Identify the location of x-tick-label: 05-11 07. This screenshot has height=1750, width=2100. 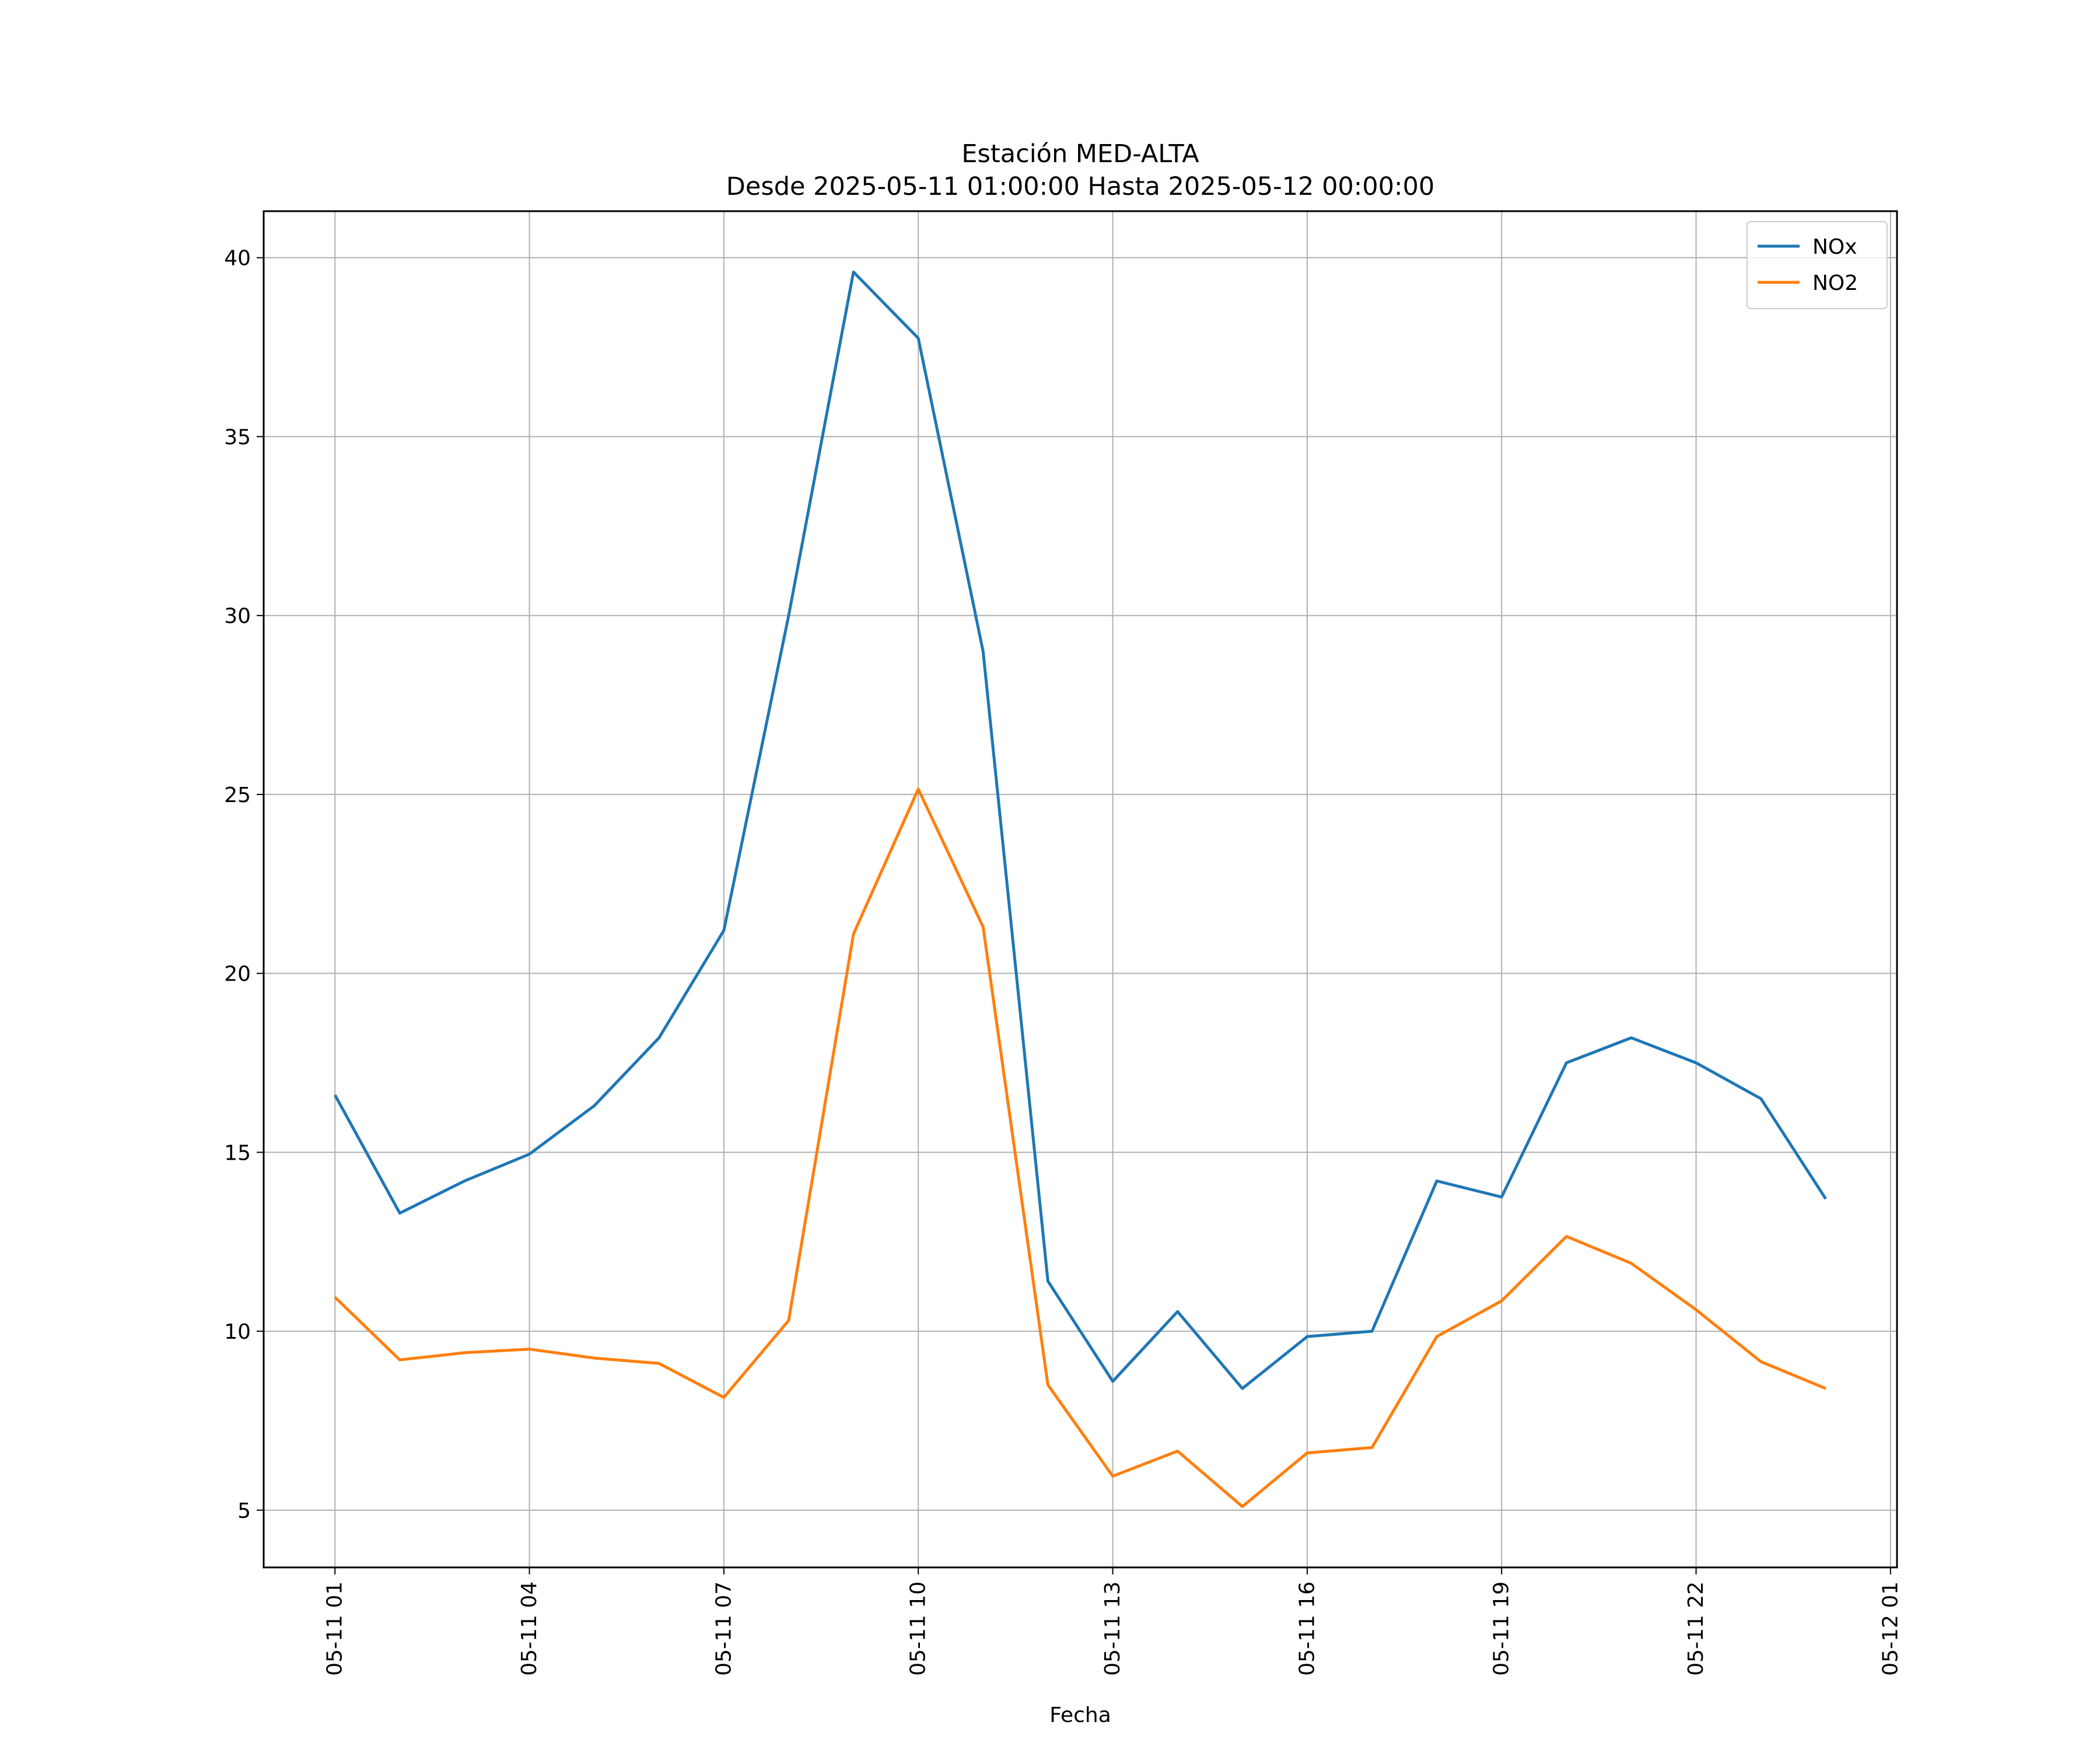
(724, 1629).